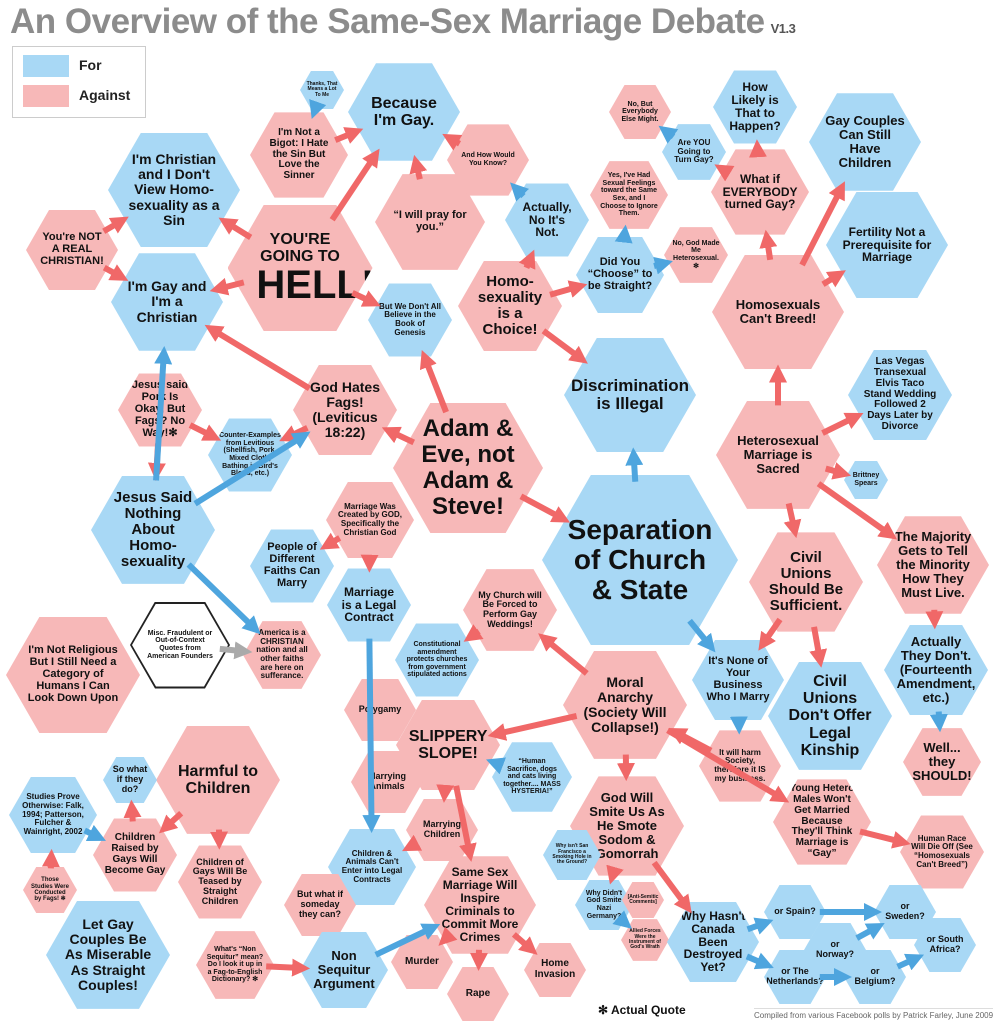 This screenshot has height=1024, width=996. Describe the element at coordinates (366, 298) in the screenshot. I see `arrow-hell-to-genesis` at that location.